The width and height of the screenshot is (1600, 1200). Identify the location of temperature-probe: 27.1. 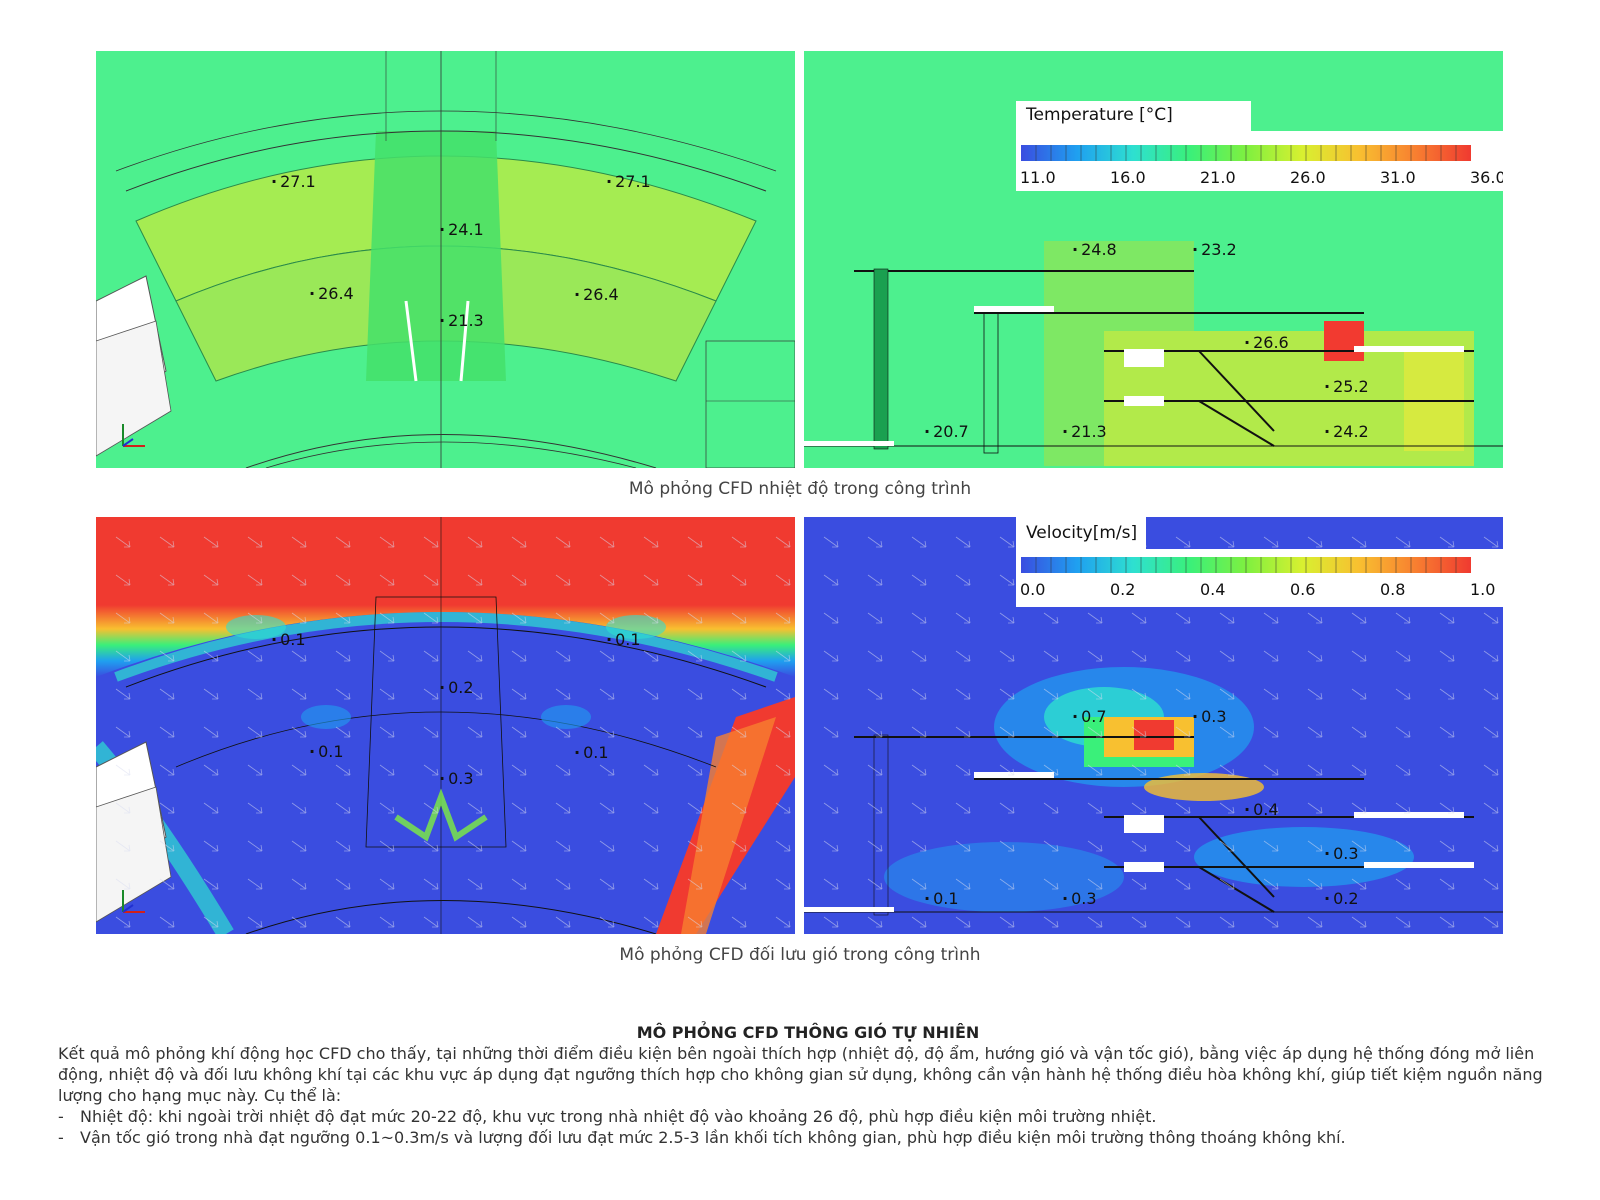
(628, 181).